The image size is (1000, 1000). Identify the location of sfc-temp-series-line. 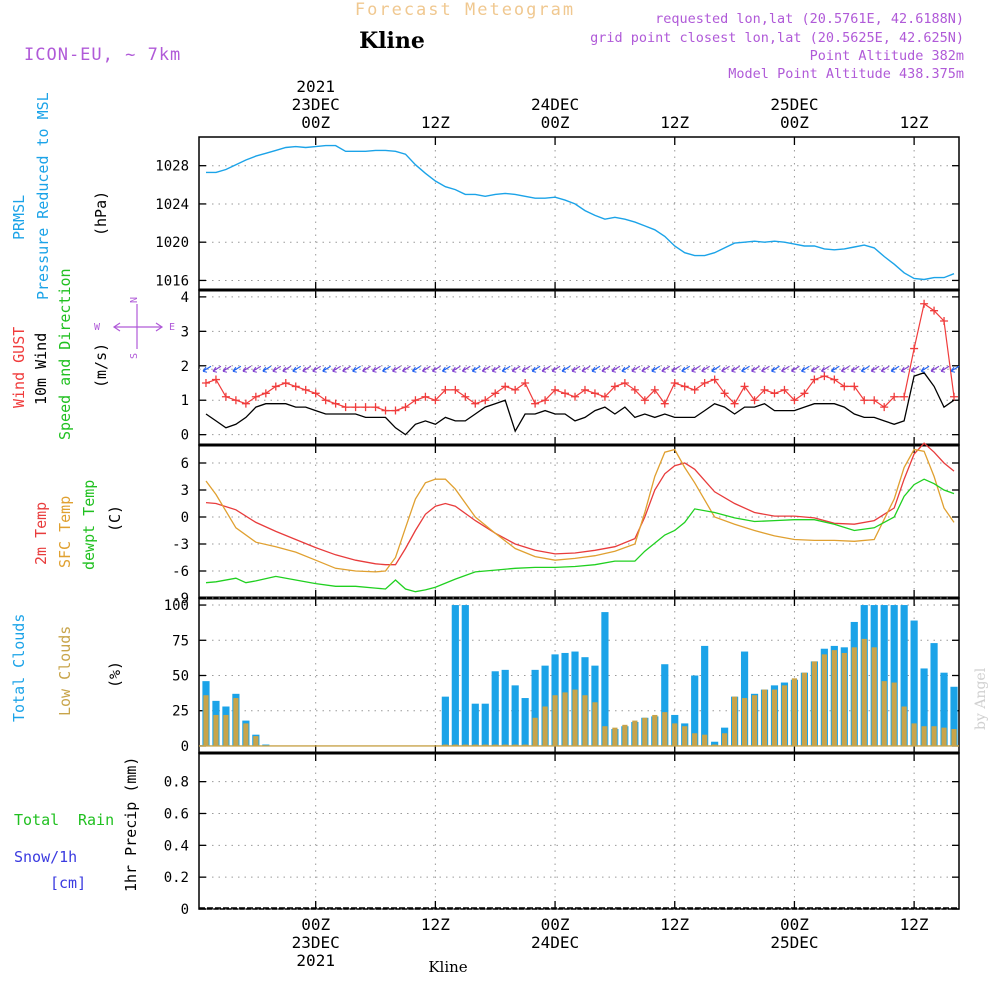
(580, 510).